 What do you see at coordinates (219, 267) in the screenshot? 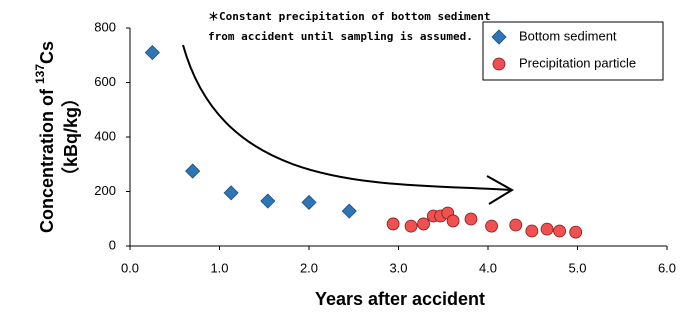
I see `x-tick-label: 1.0` at bounding box center [219, 267].